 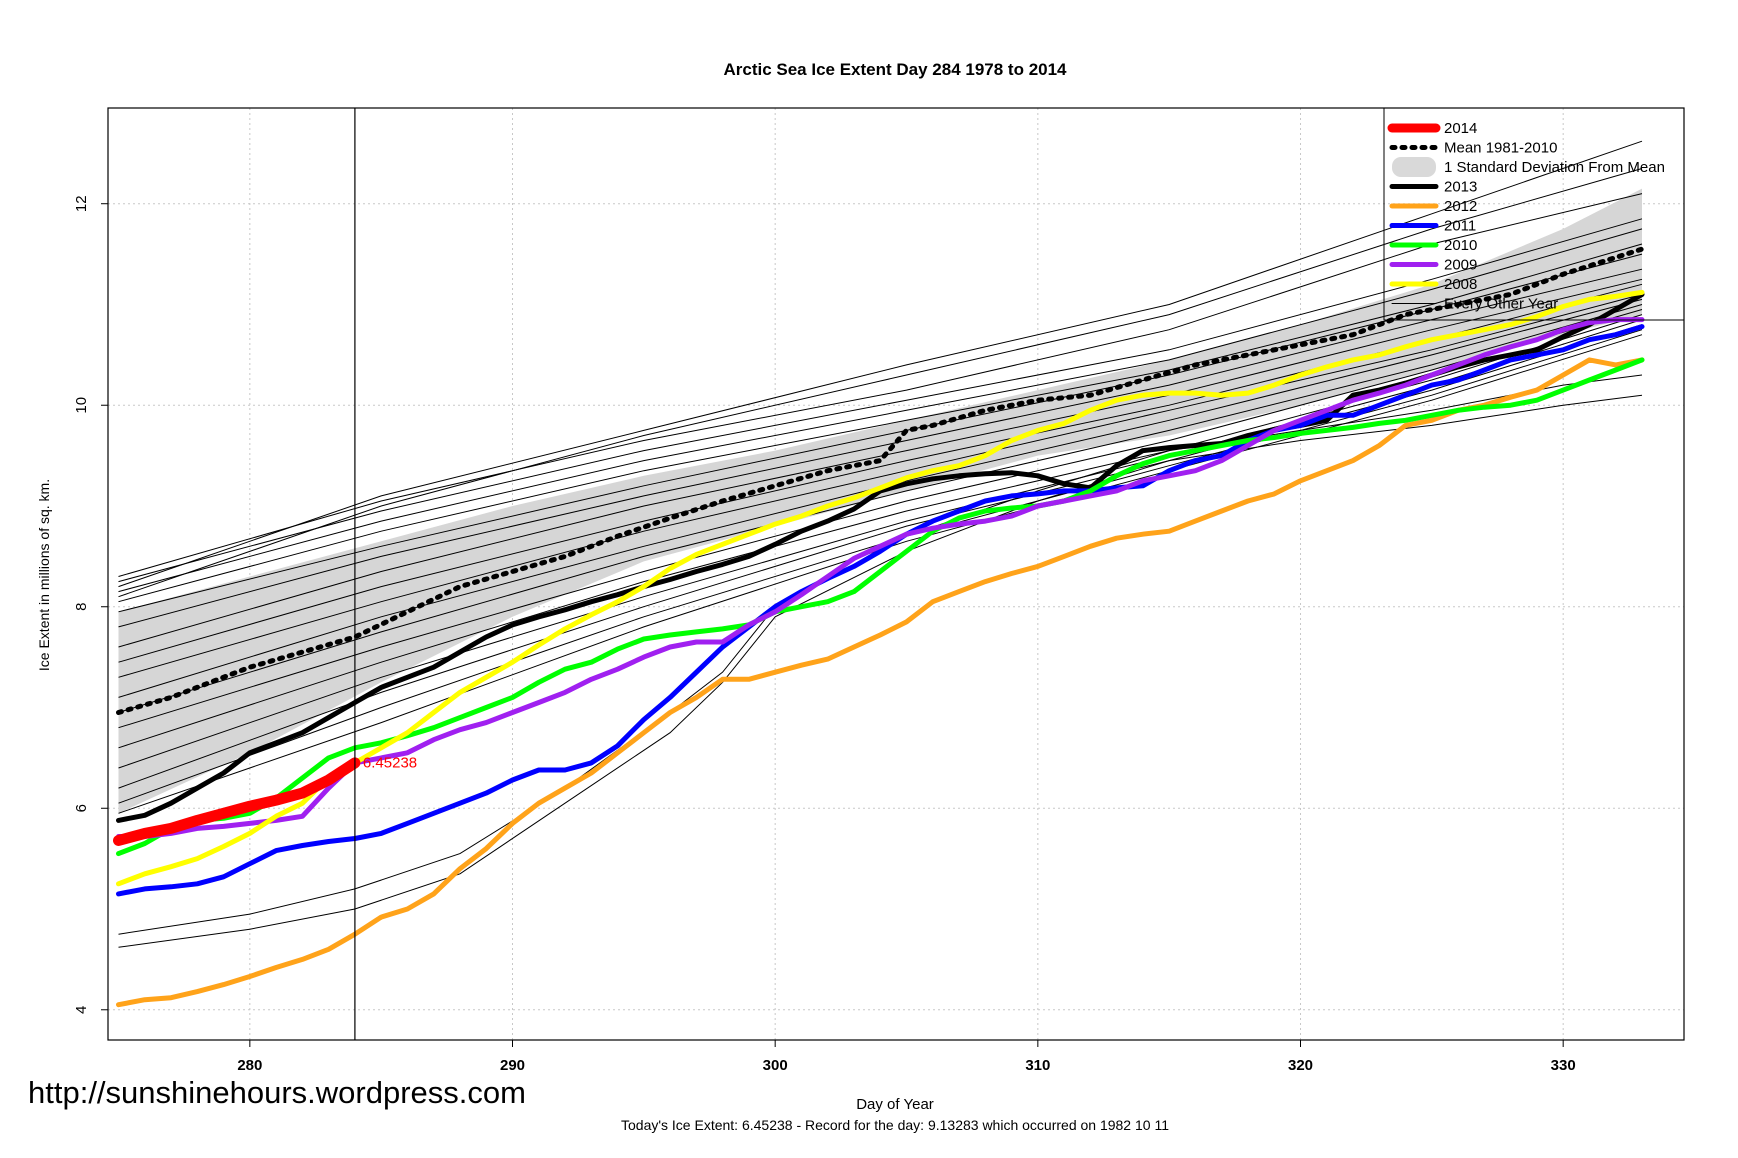 What do you see at coordinates (1460, 245) in the screenshot?
I see `legend-label: 2010` at bounding box center [1460, 245].